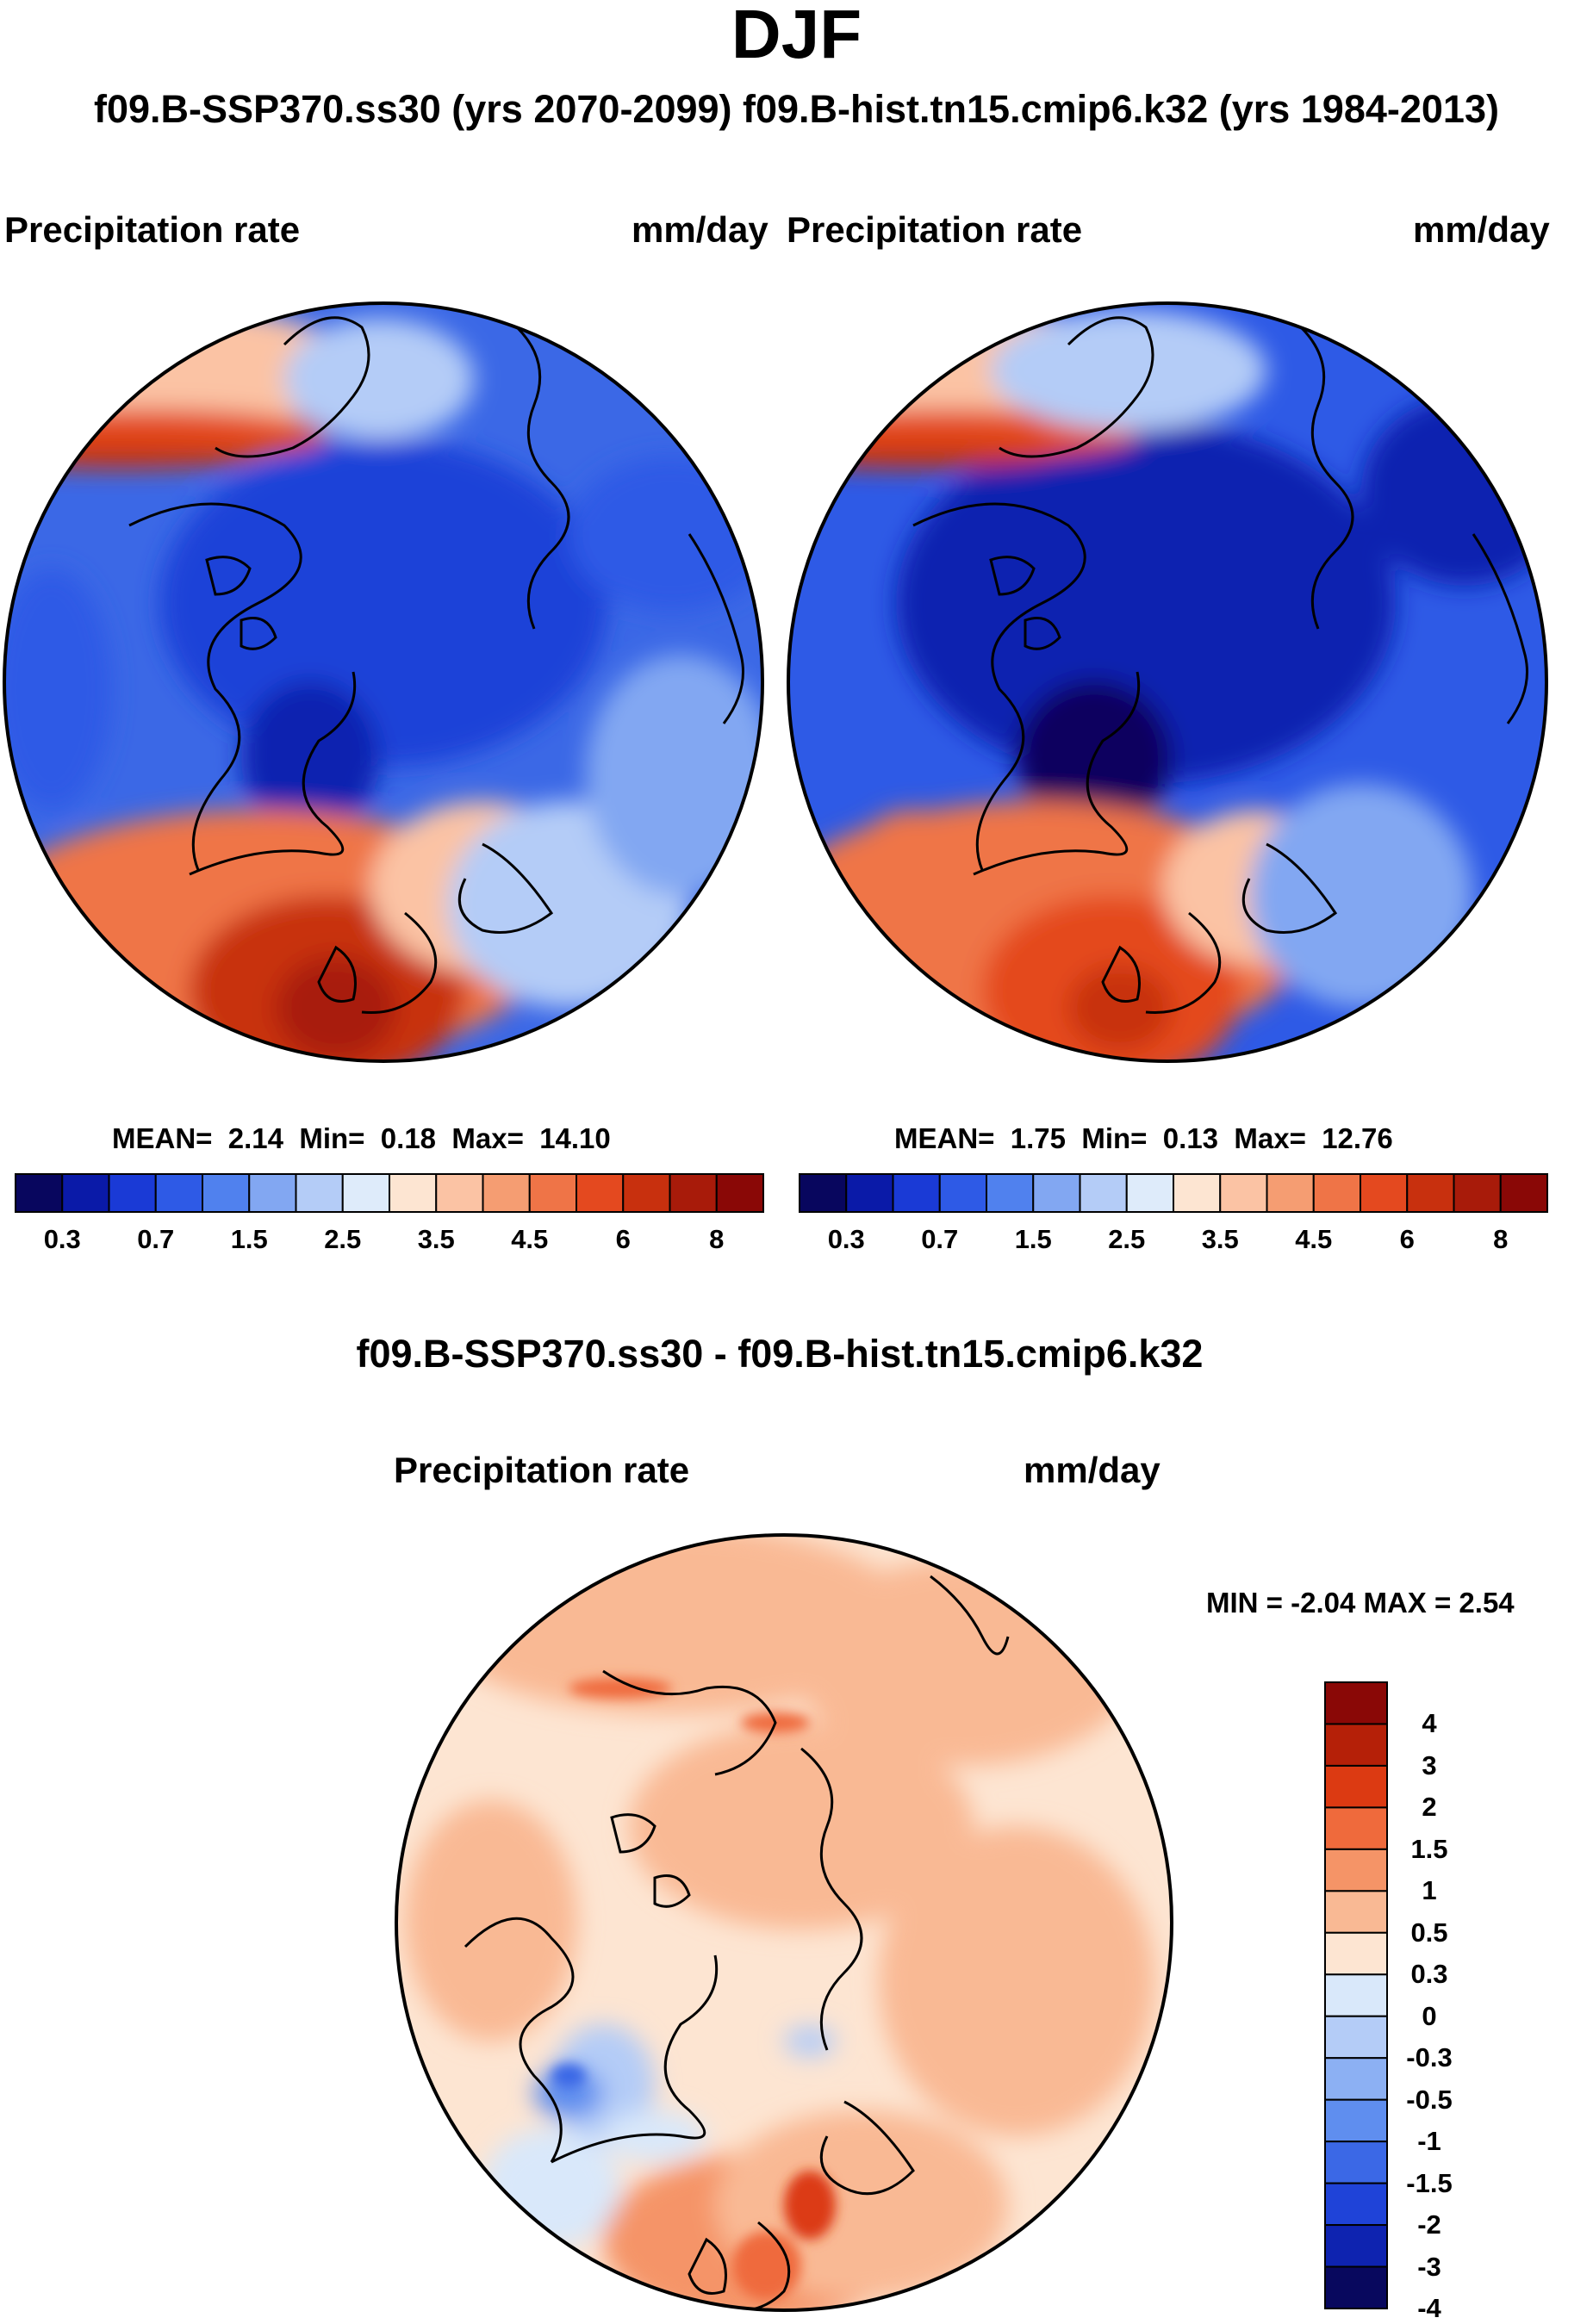 The height and width of the screenshot is (2324, 1593). Describe the element at coordinates (1360, 1603) in the screenshot. I see `difference-min-max: MIN = -2.04 MAX = 2.54` at that location.